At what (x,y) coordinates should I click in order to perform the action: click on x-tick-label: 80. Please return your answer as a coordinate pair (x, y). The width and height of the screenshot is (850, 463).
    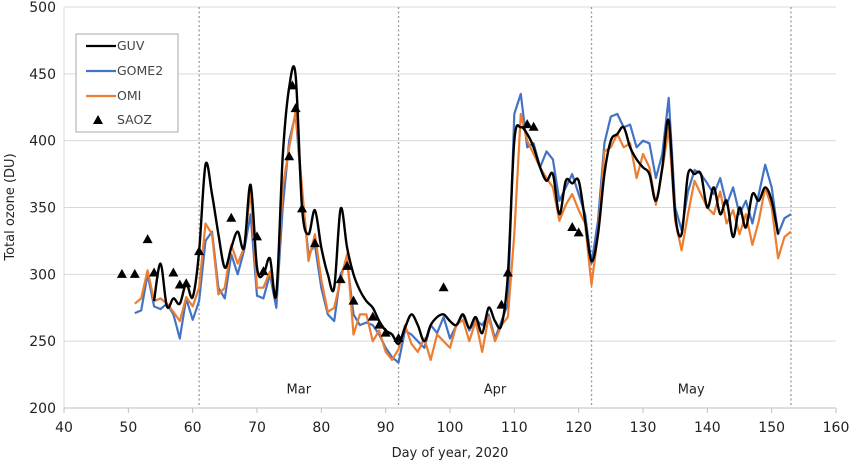
    Looking at the image, I should click on (321, 428).